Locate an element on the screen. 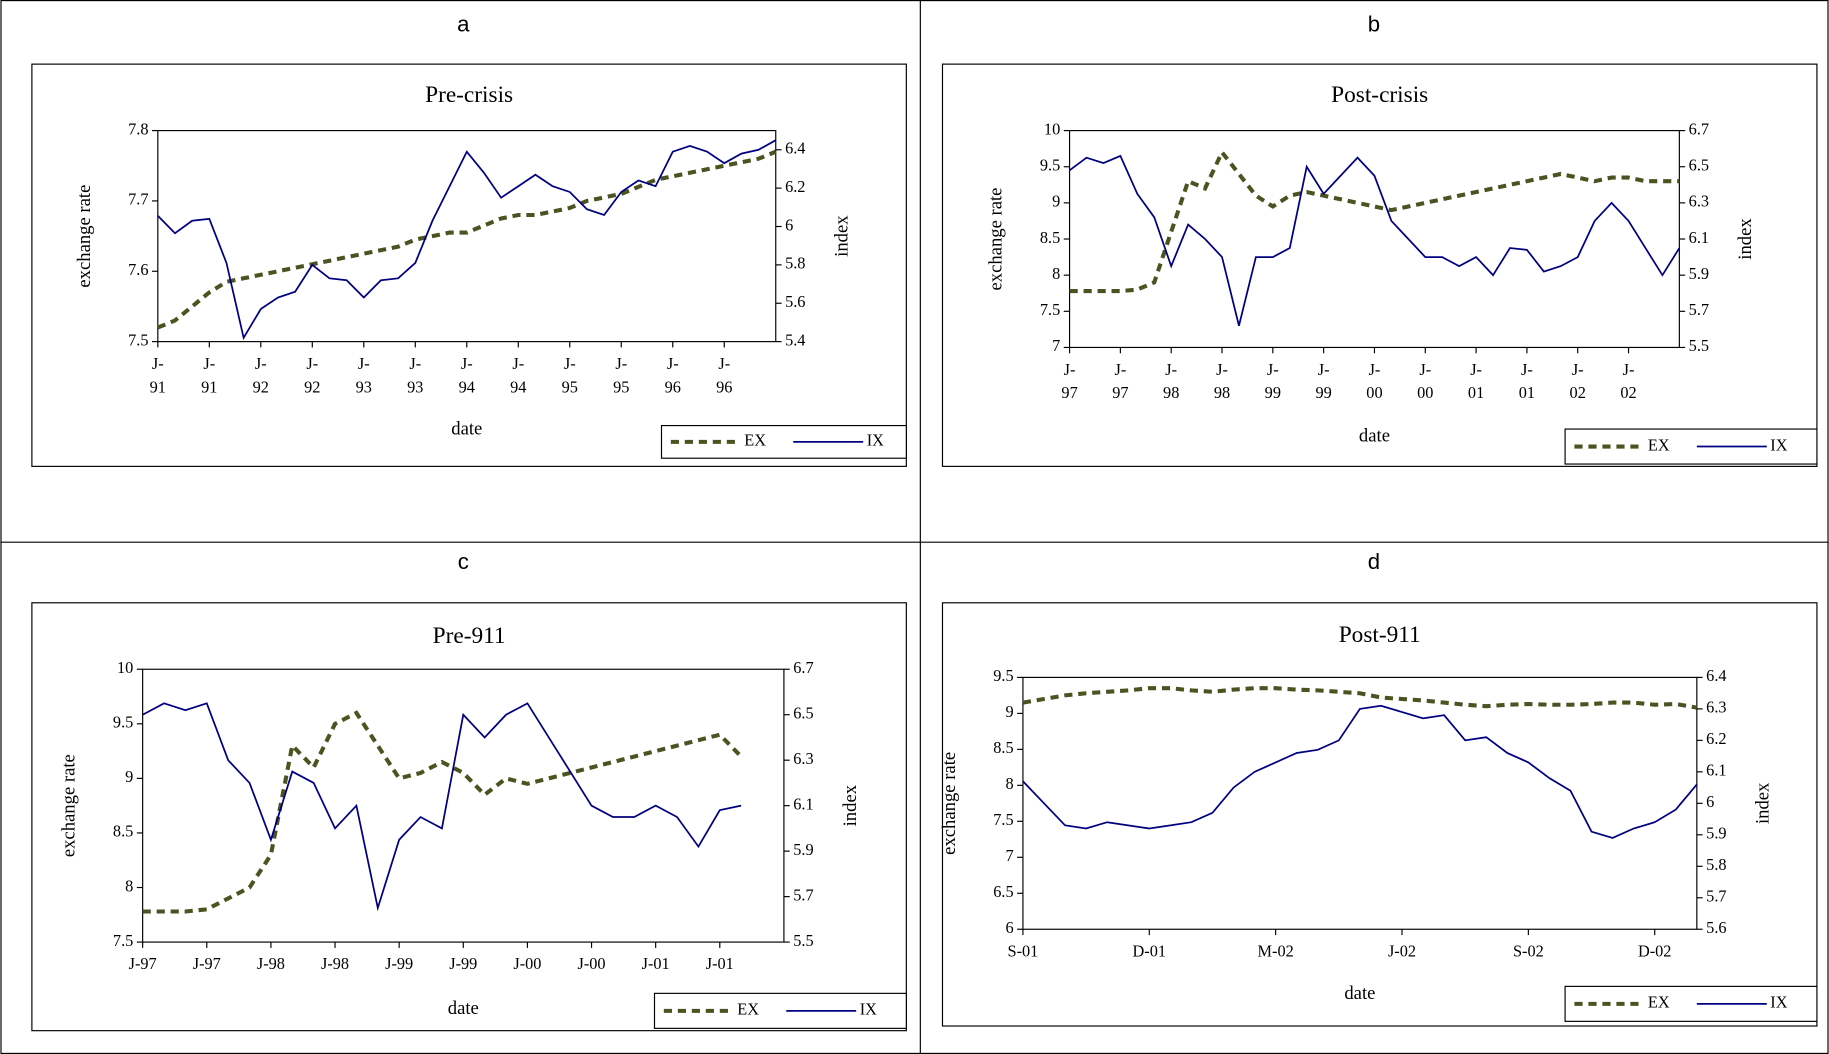 The height and width of the screenshot is (1054, 1829). panel-label: b is located at coordinates (1374, 23).